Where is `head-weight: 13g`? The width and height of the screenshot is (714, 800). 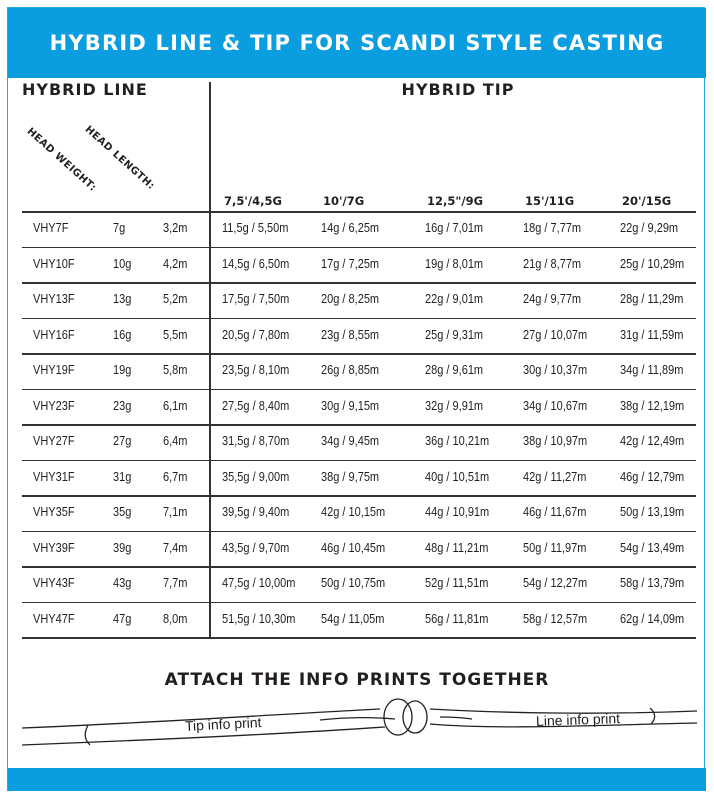
head-weight: 13g is located at coordinates (122, 299).